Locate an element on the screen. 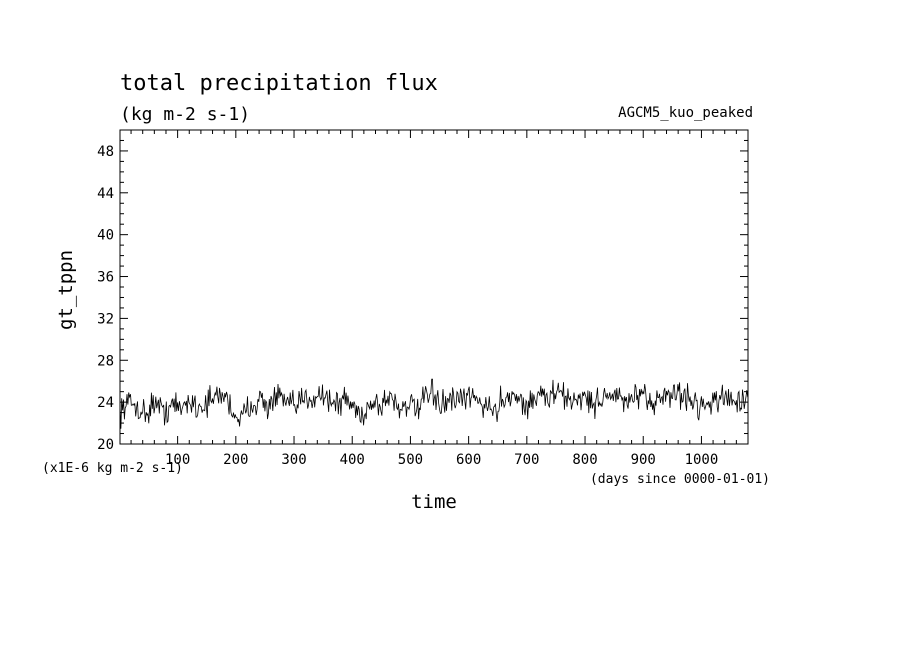 Image resolution: width=904 pixels, height=654 pixels. x-tick-label: 700 is located at coordinates (526, 460).